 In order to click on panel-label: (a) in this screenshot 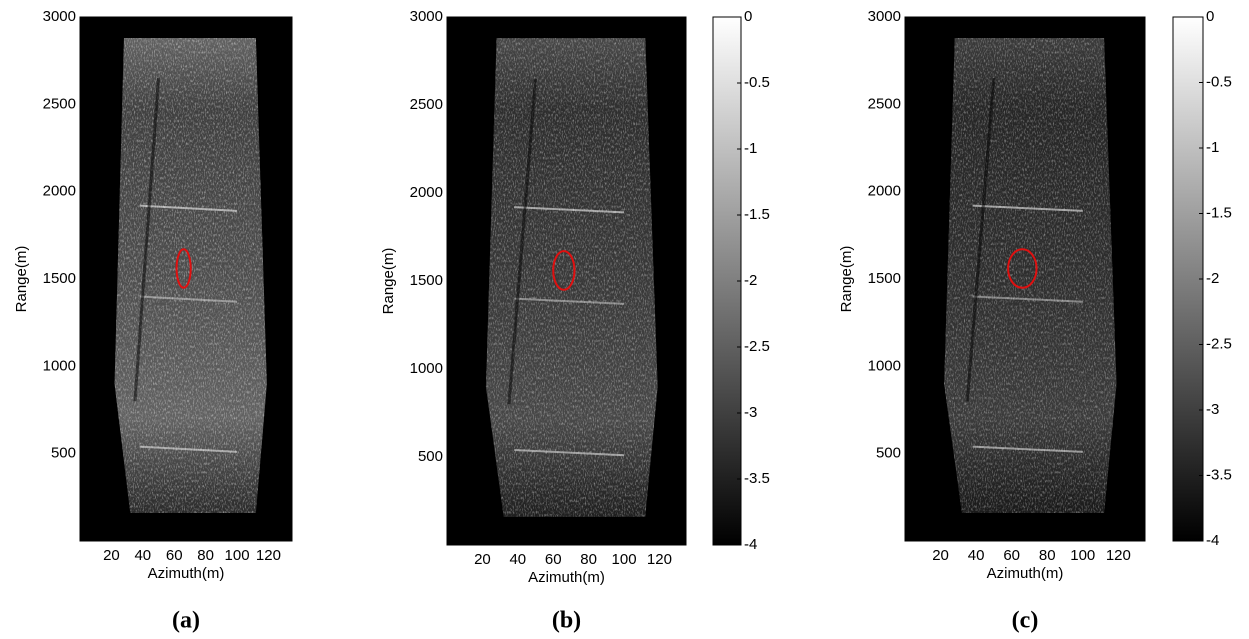, I will do `click(186, 621)`.